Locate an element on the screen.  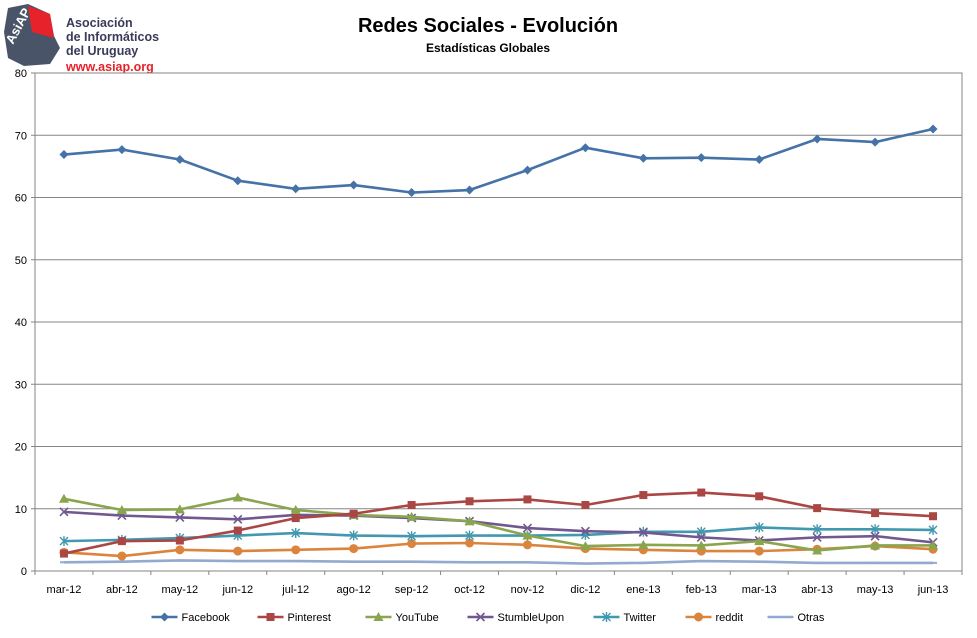
x-tick-label: abr-12 is located at coordinates (122, 590).